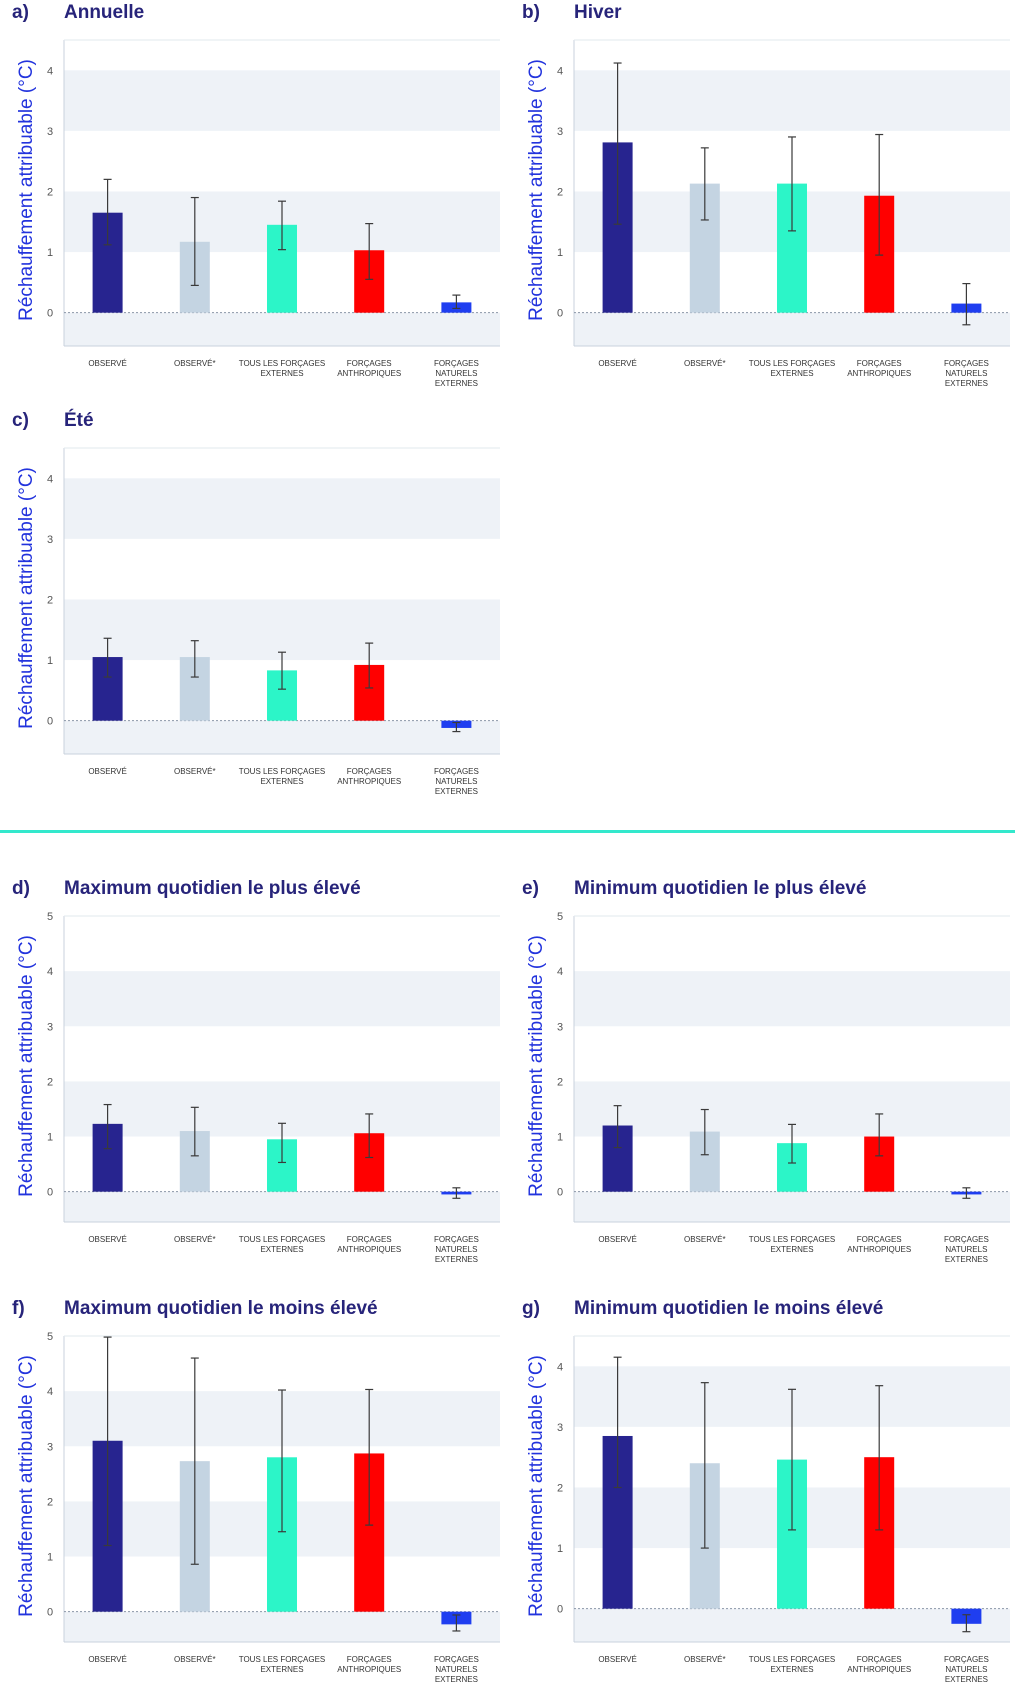 Image resolution: width=1015 pixels, height=1686 pixels. What do you see at coordinates (50, 1337) in the screenshot?
I see `y-tick-label: 5` at bounding box center [50, 1337].